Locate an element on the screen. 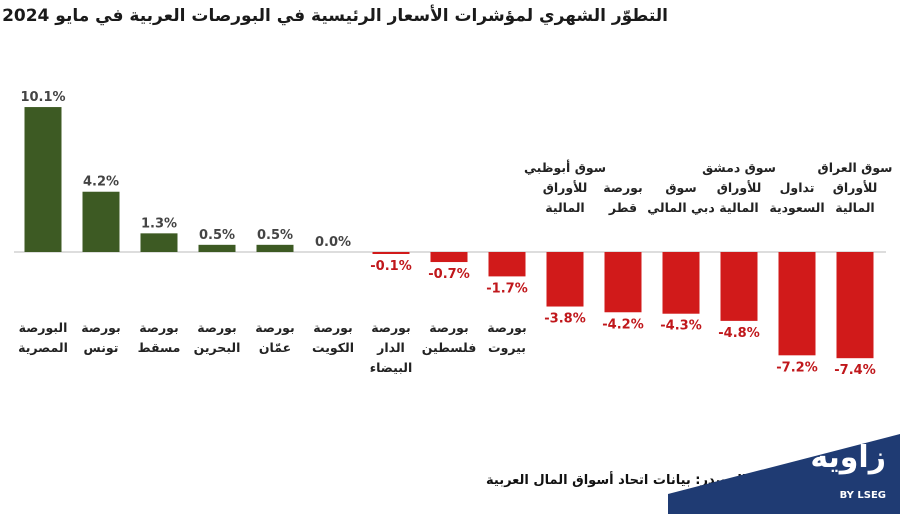 The width and height of the screenshot is (900, 518). category-label: عمّان is located at coordinates (275, 347).